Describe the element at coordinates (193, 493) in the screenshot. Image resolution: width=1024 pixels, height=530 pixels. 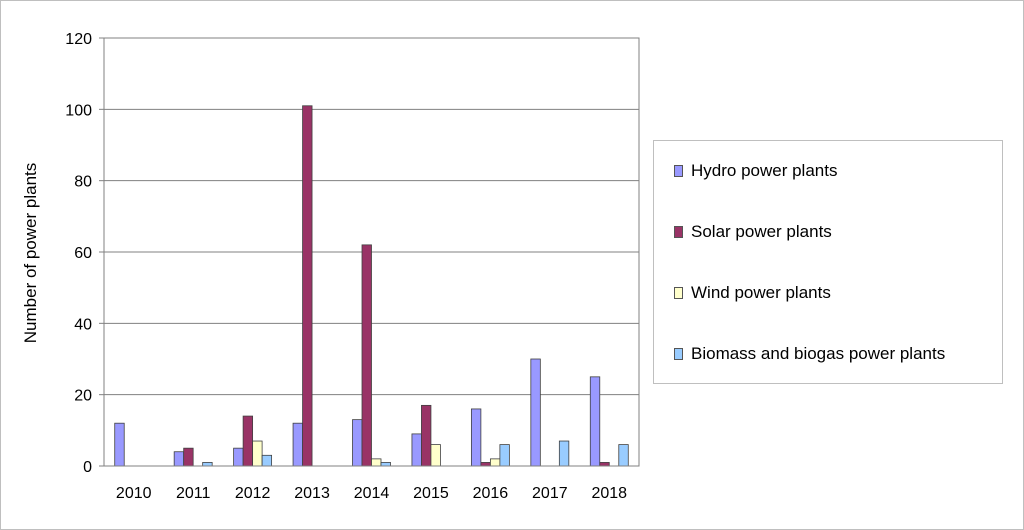
I see `x-tick-label: 2011` at that location.